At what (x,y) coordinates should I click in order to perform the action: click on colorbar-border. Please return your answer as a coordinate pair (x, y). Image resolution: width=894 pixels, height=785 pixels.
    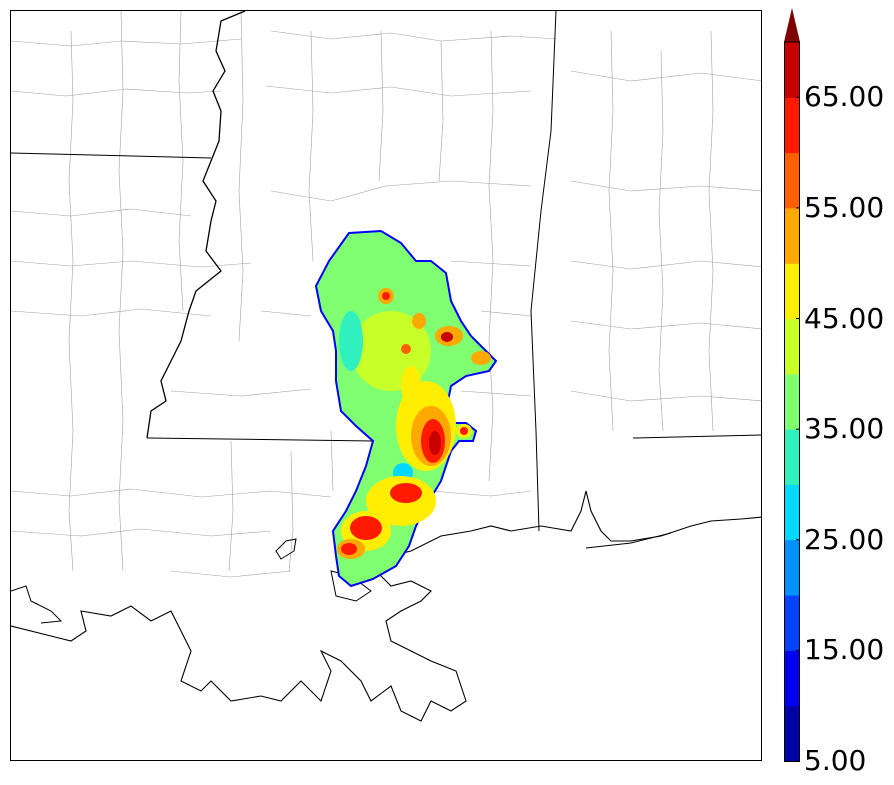
    Looking at the image, I should click on (792, 401).